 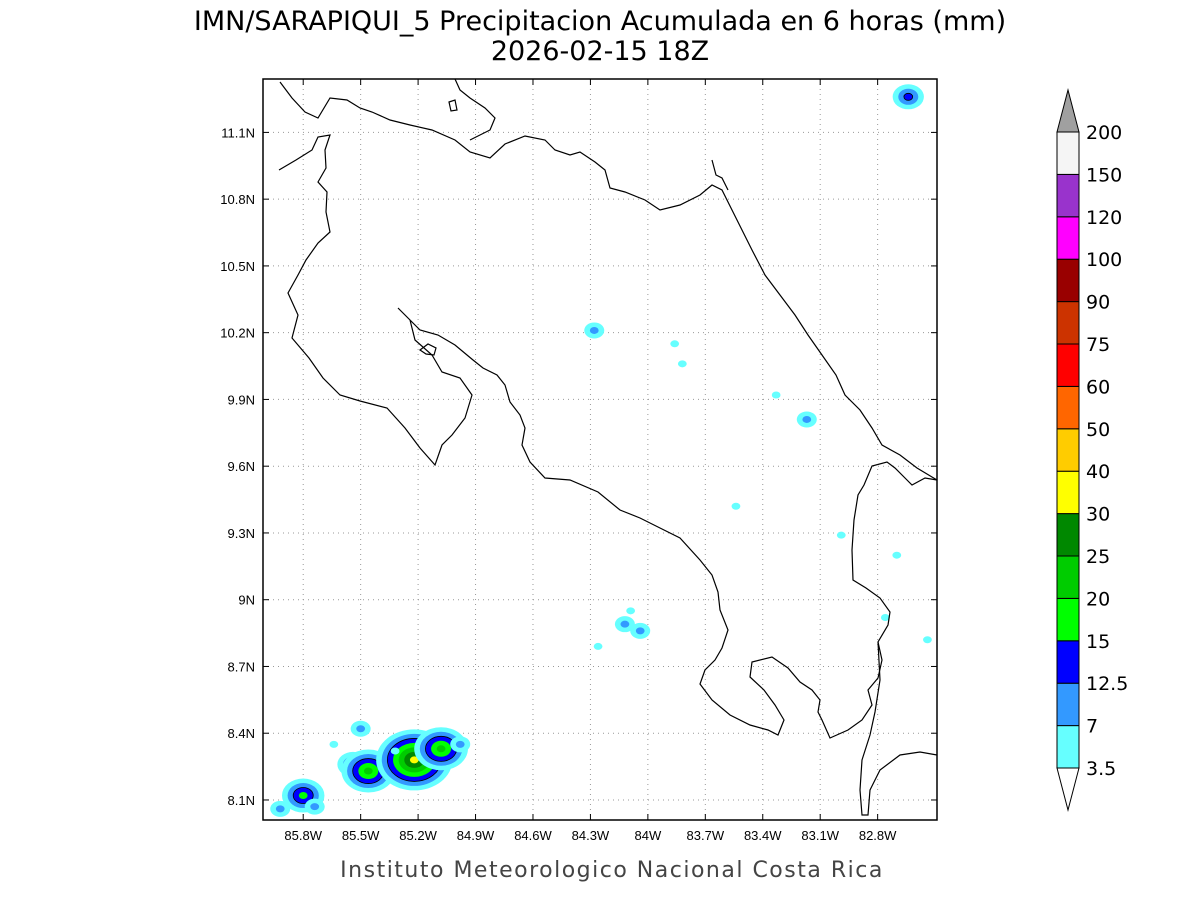 What do you see at coordinates (241, 399) in the screenshot?
I see `lat-tick-label: 9.9N` at bounding box center [241, 399].